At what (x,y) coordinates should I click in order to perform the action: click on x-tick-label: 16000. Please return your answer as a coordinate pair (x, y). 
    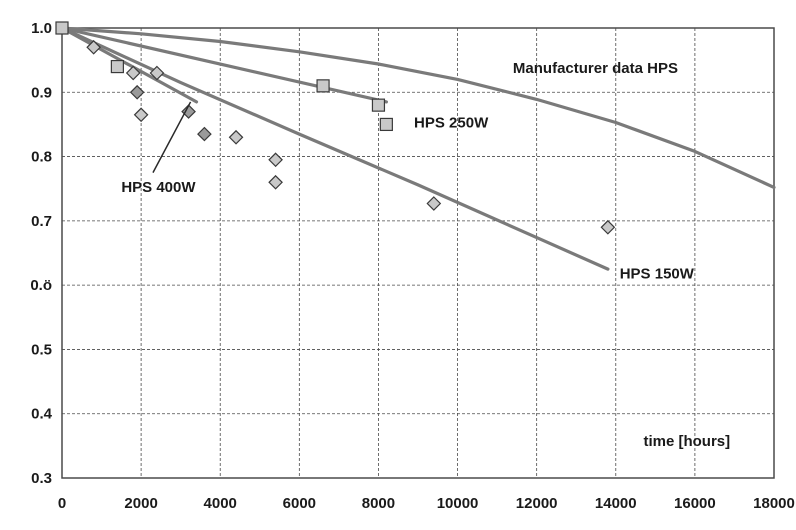
    Looking at the image, I should click on (695, 503).